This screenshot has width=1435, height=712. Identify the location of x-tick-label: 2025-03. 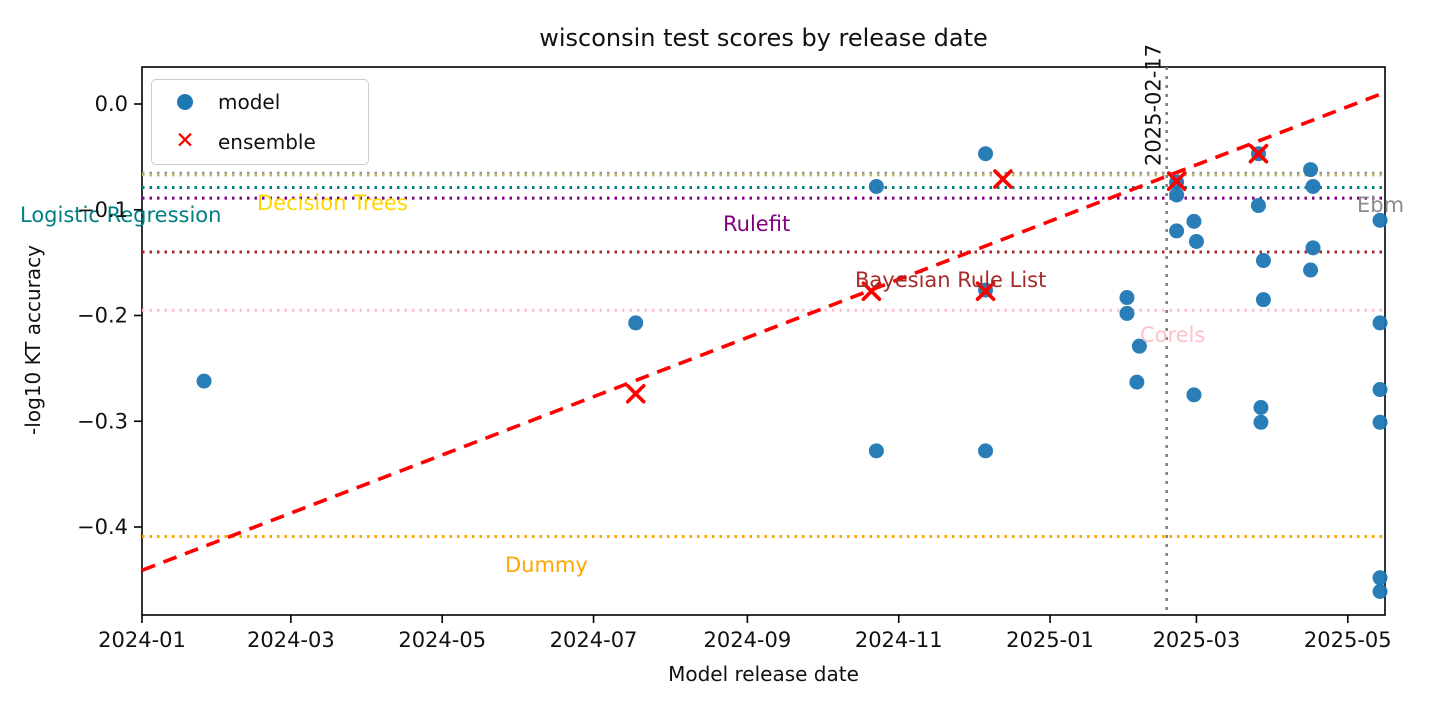
(1197, 640).